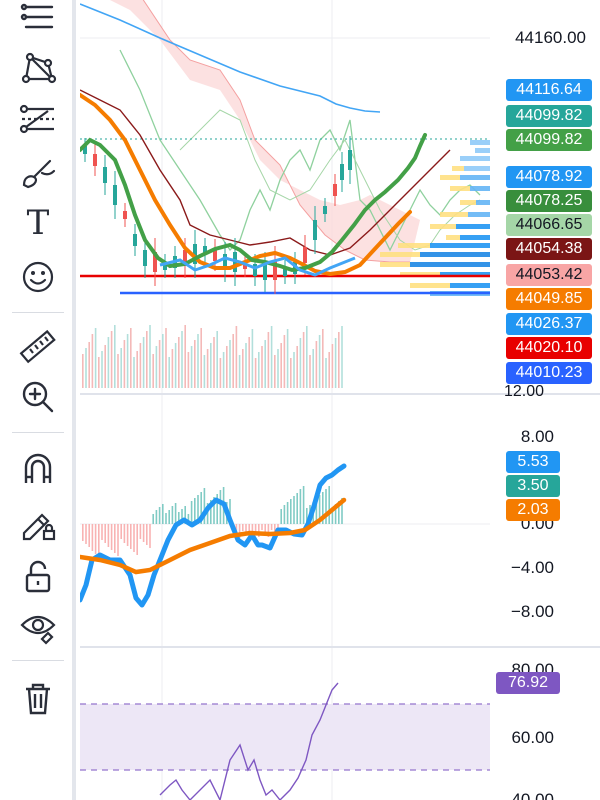  What do you see at coordinates (549, 140) in the screenshot?
I see `price-badge: 44099.82` at bounding box center [549, 140].